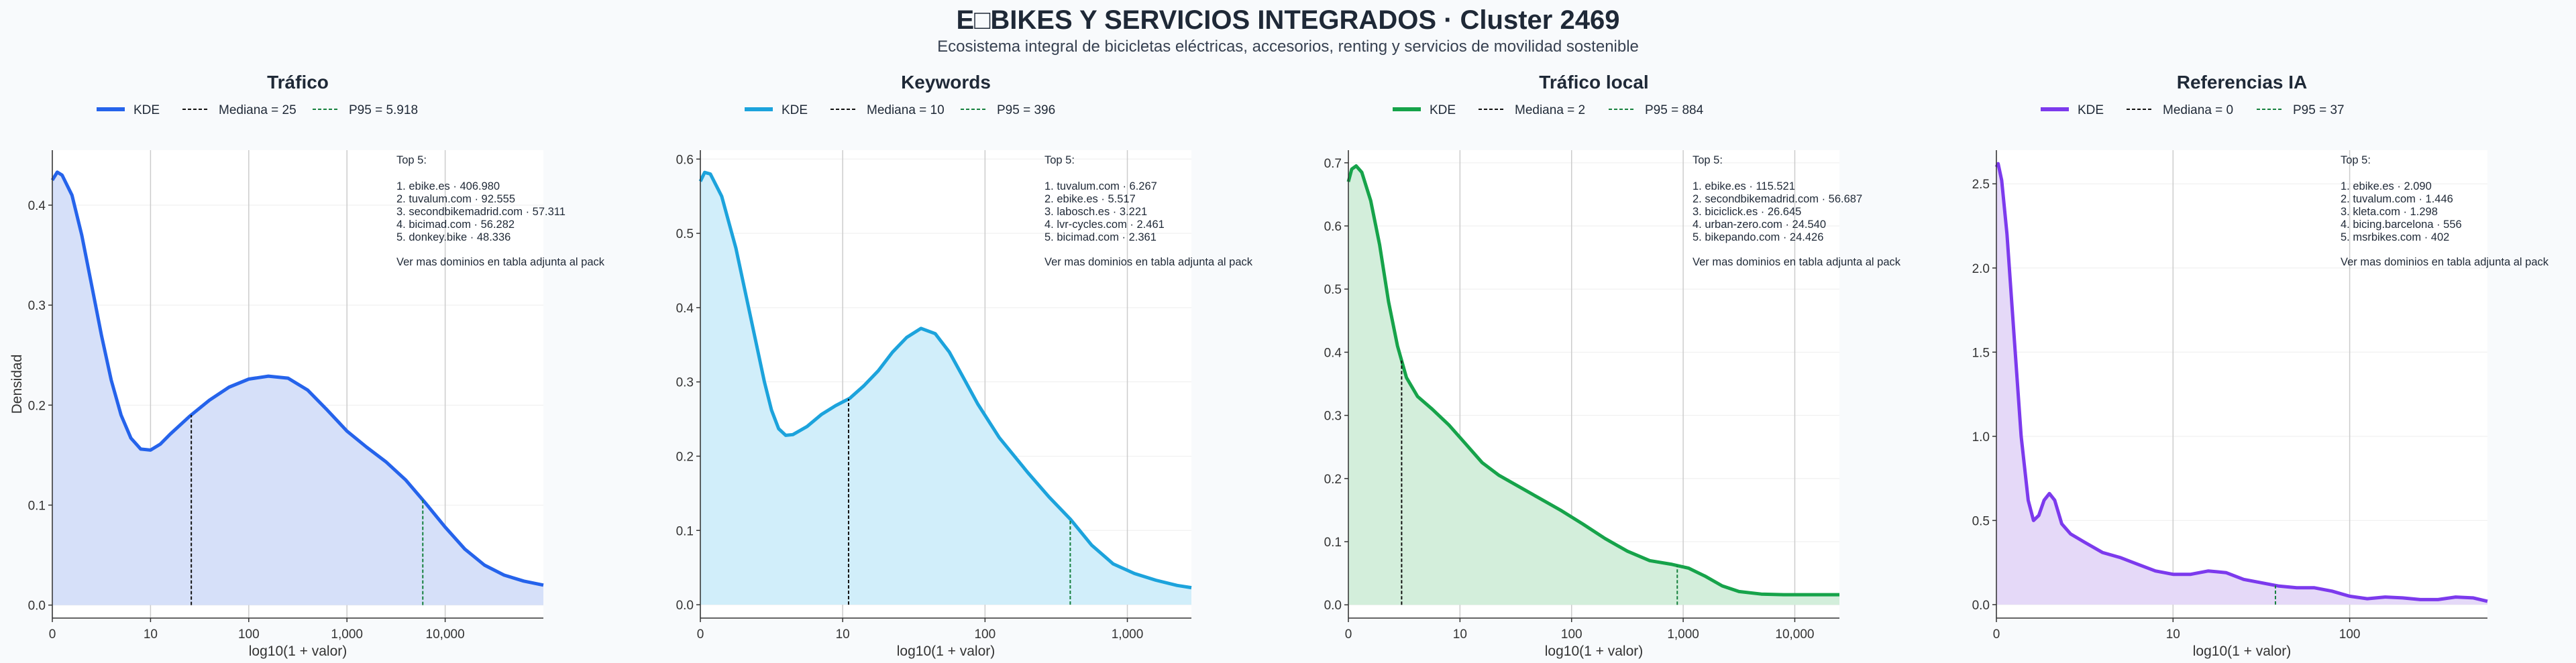 This screenshot has width=2576, height=663. I want to click on legend-p95-label: P95 = 884, so click(1674, 110).